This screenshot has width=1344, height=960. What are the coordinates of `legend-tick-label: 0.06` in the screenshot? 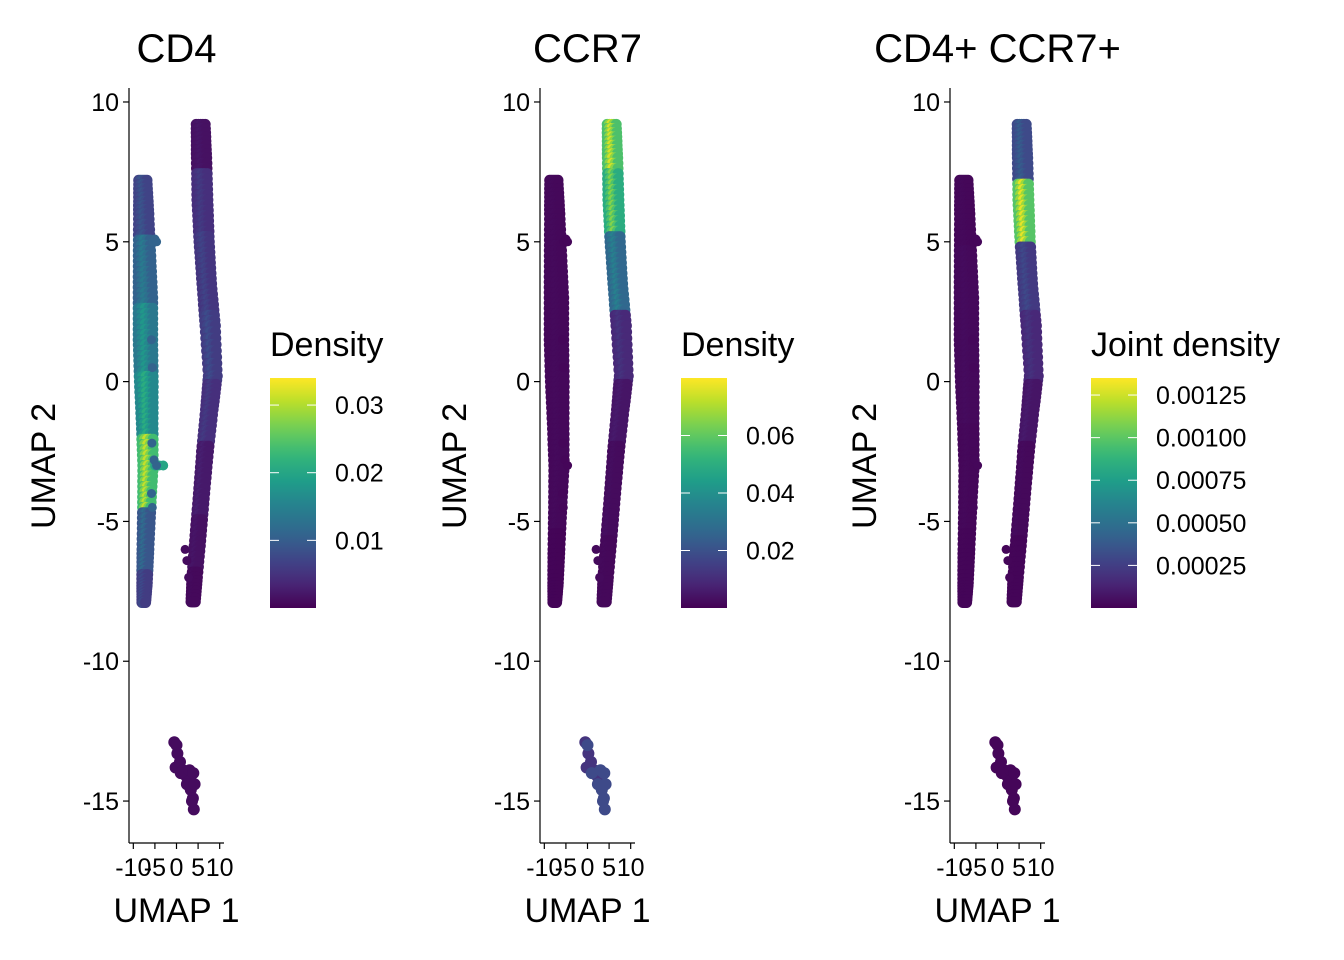 It's located at (770, 437).